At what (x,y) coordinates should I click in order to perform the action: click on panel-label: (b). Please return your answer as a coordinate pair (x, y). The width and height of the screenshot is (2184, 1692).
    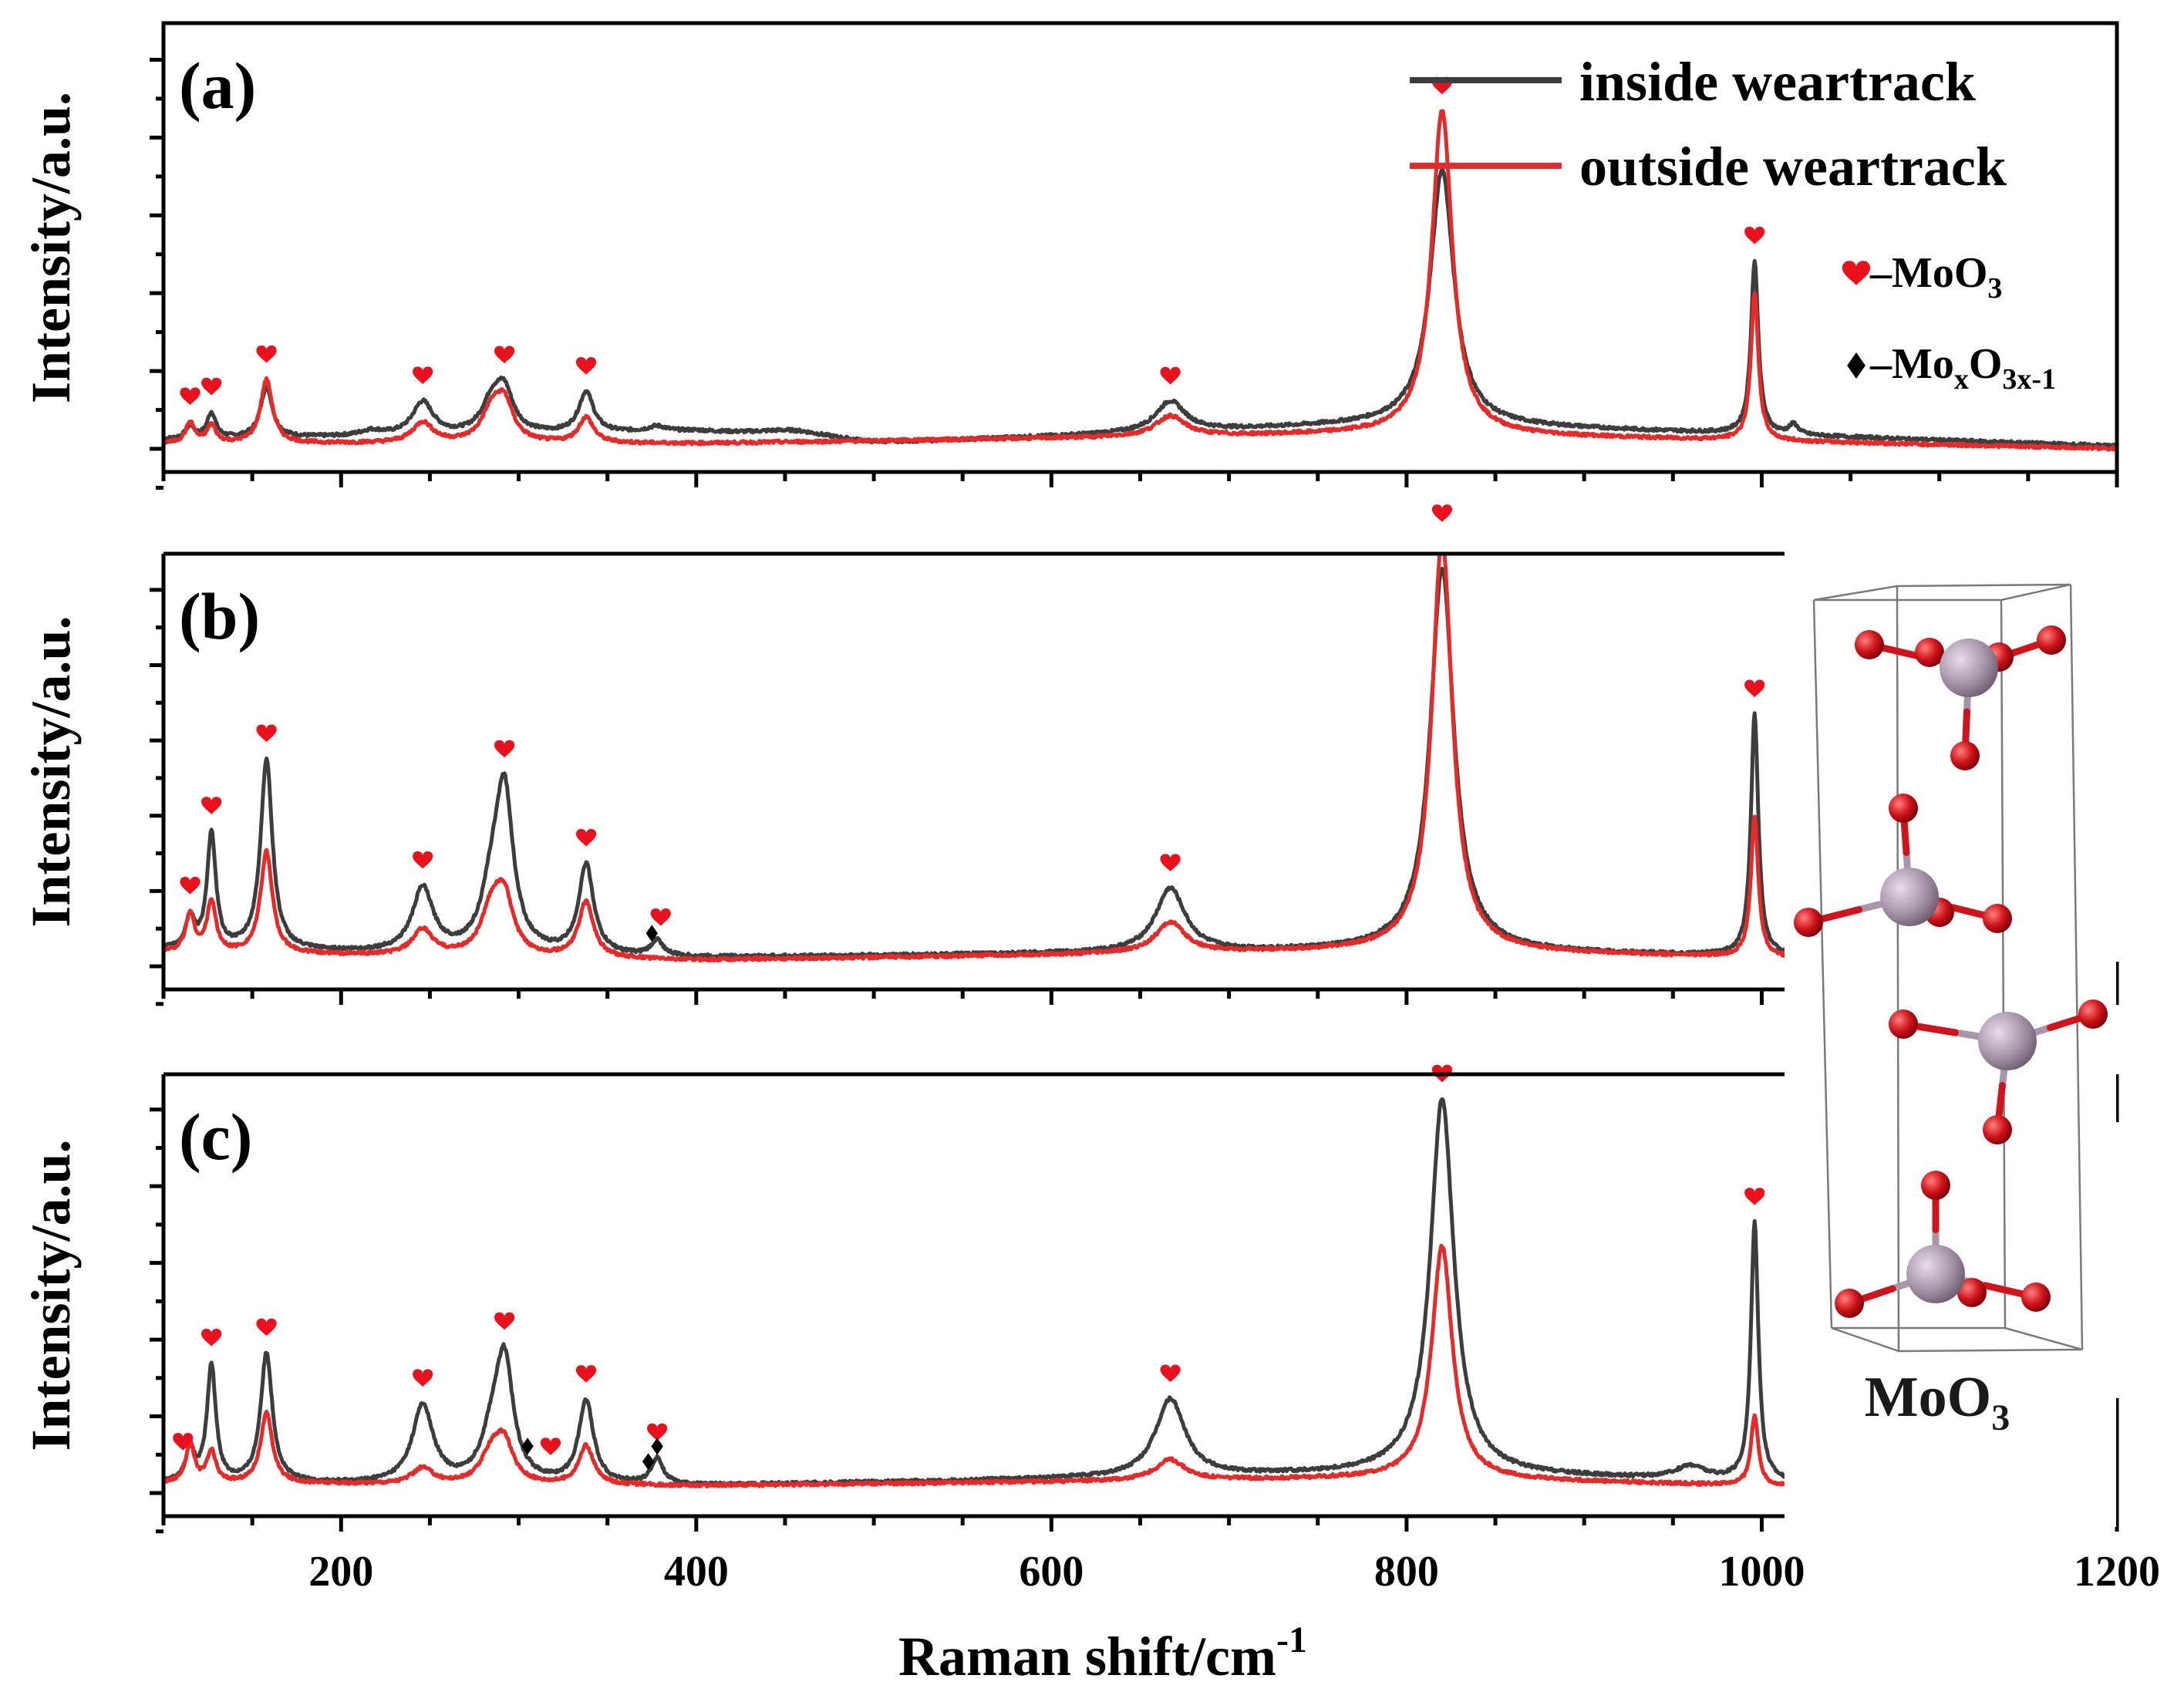
    Looking at the image, I should click on (220, 616).